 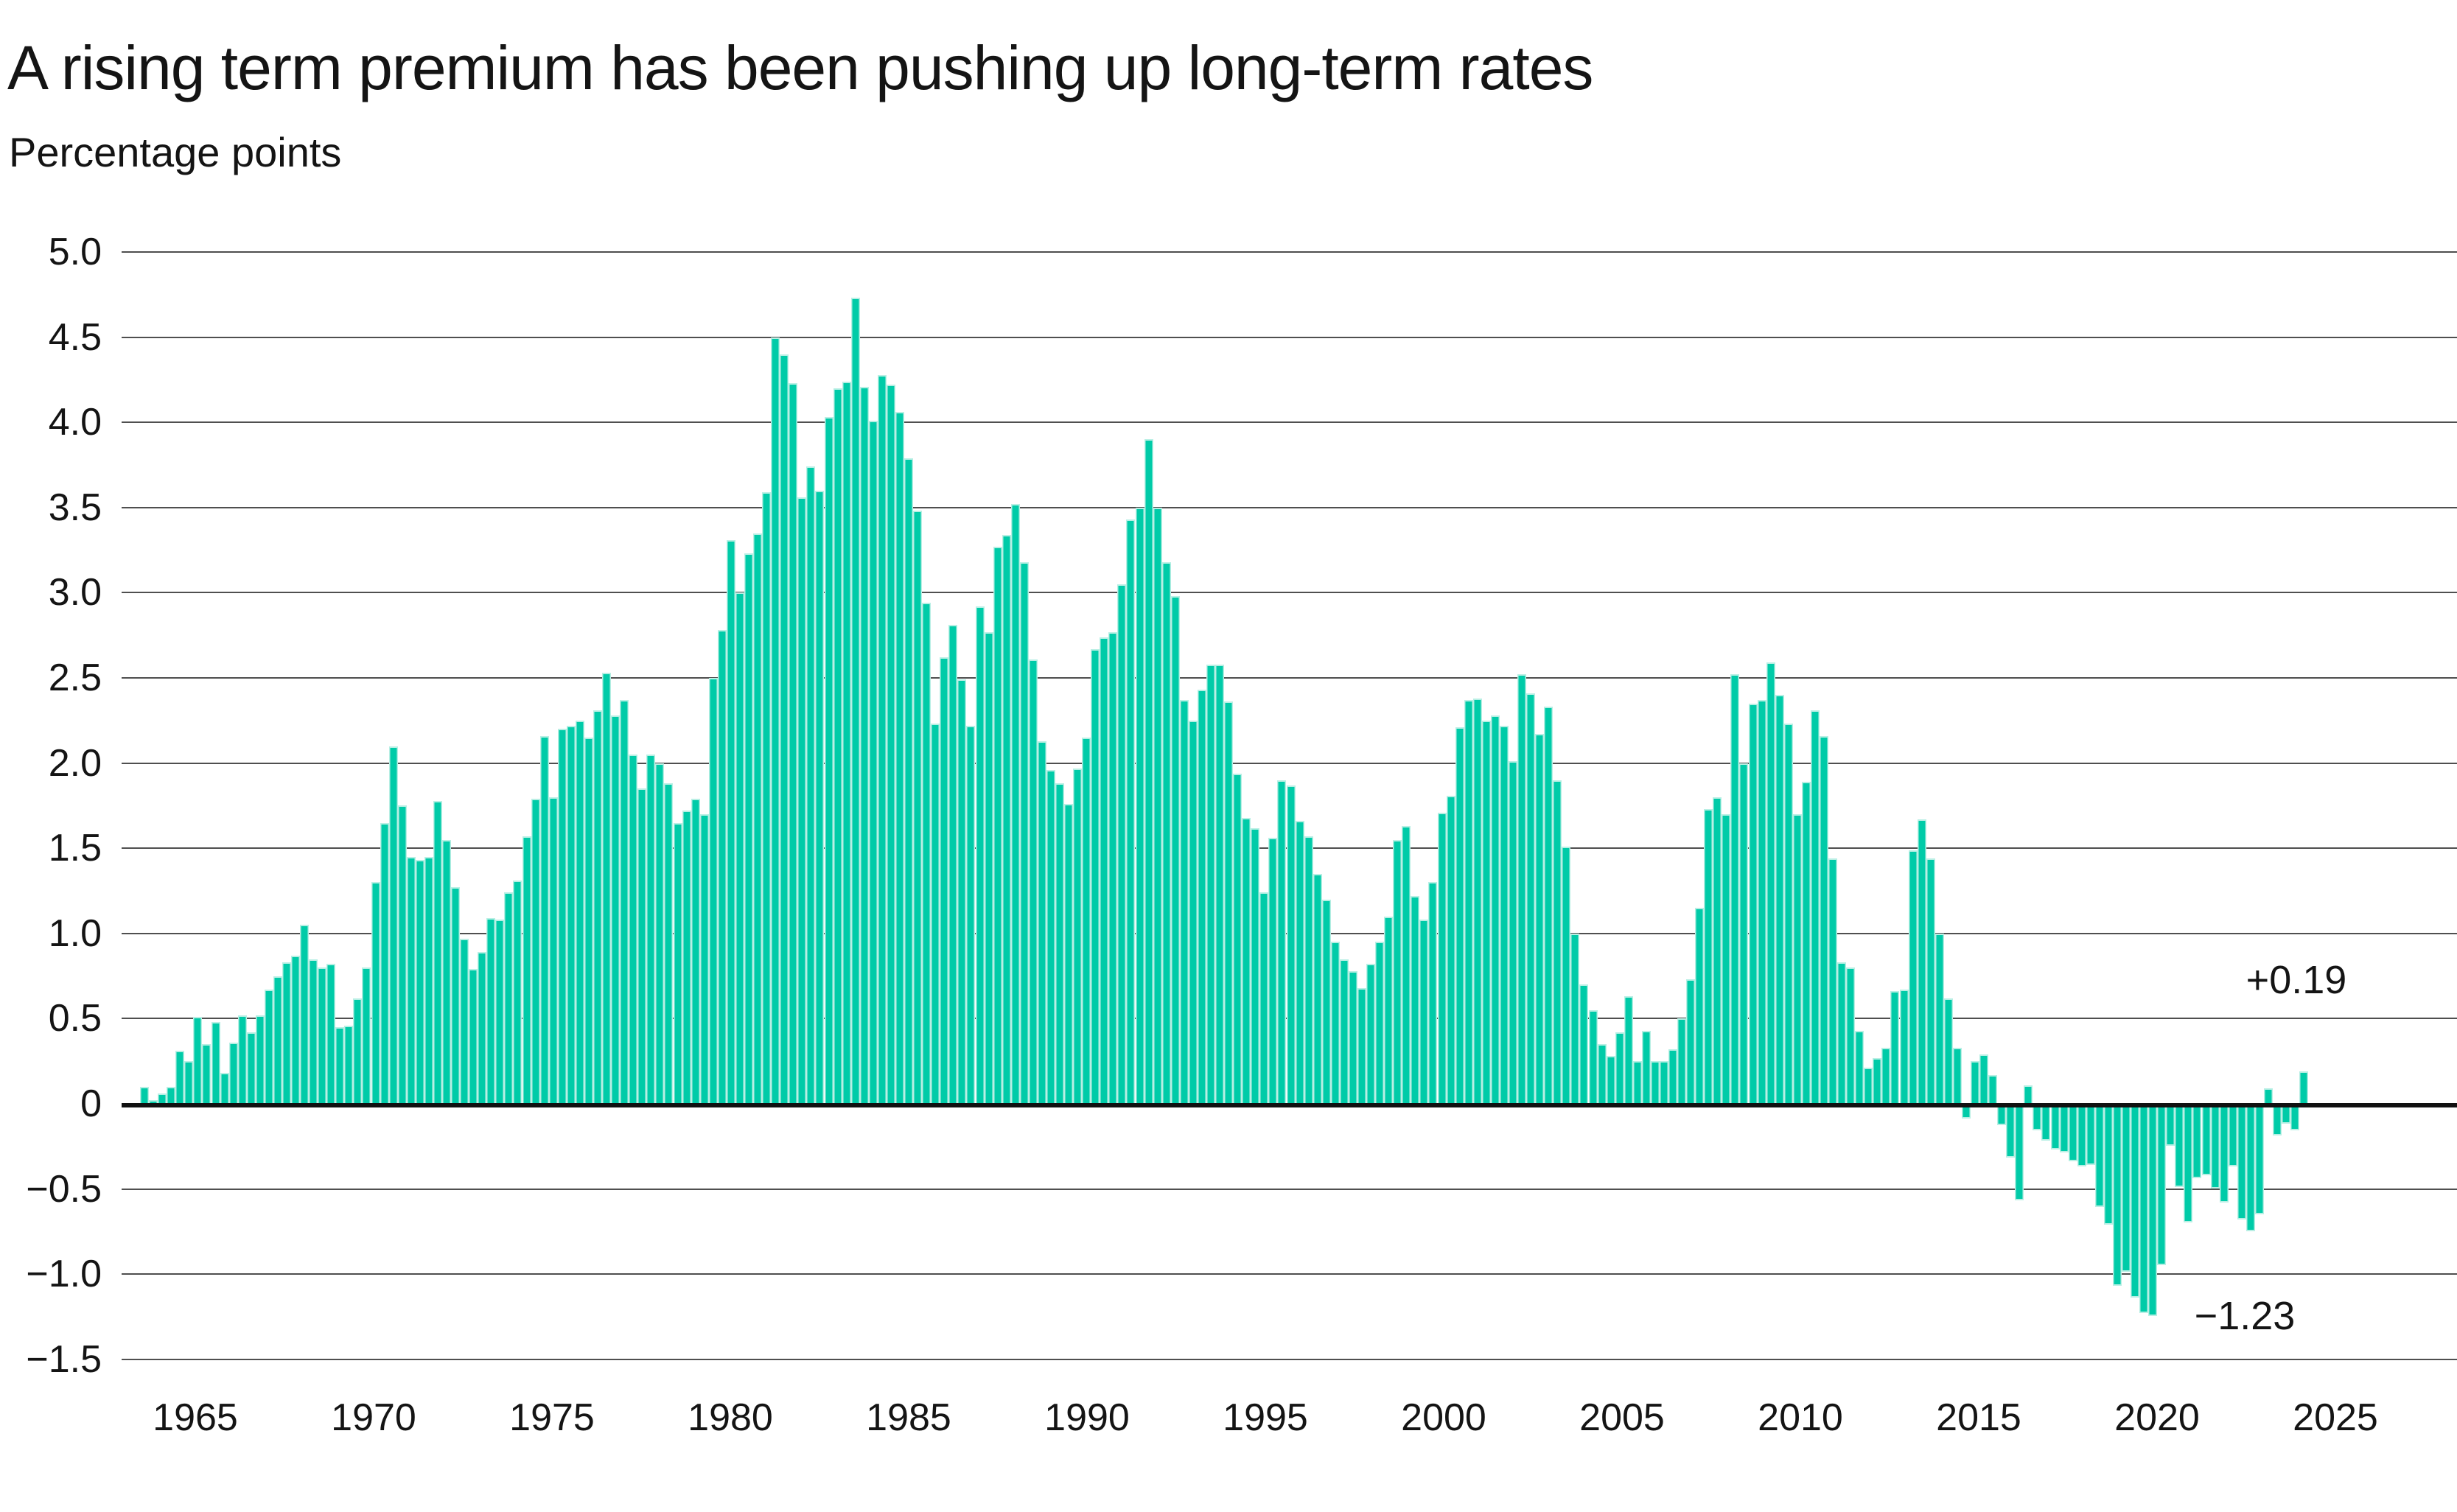 I want to click on y-tick-label-−0.5: −0.5, so click(x=64, y=1189).